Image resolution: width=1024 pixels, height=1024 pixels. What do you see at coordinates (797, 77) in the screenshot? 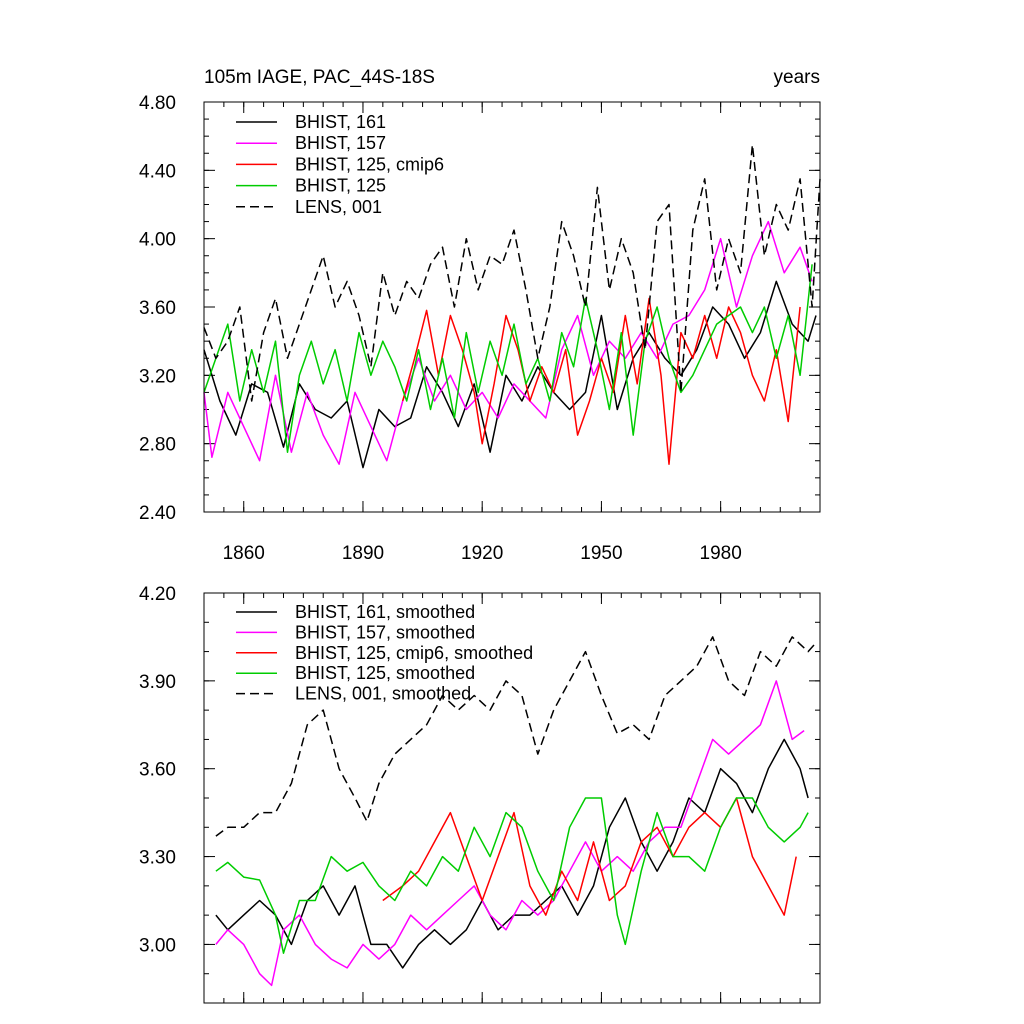
I see `units-label: years` at bounding box center [797, 77].